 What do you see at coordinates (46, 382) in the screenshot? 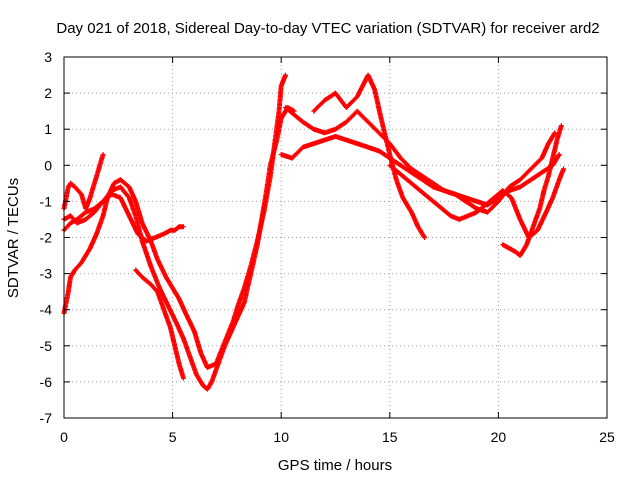
I see `y-tick-label: -6` at bounding box center [46, 382].